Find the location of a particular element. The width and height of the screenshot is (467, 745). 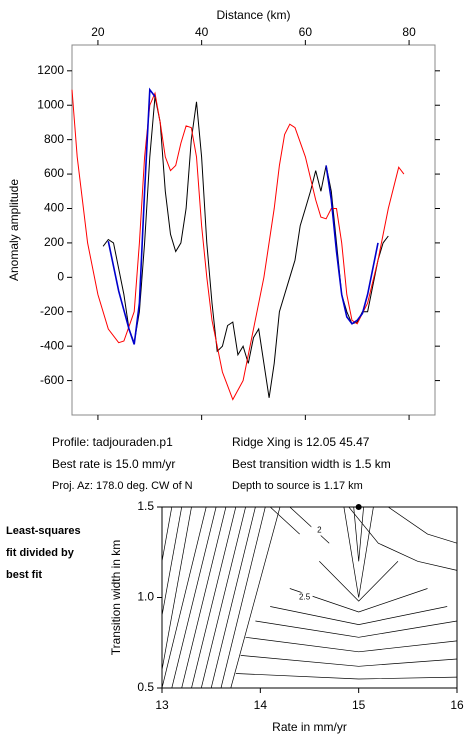

y-tick-label: 200 is located at coordinates (54, 242).